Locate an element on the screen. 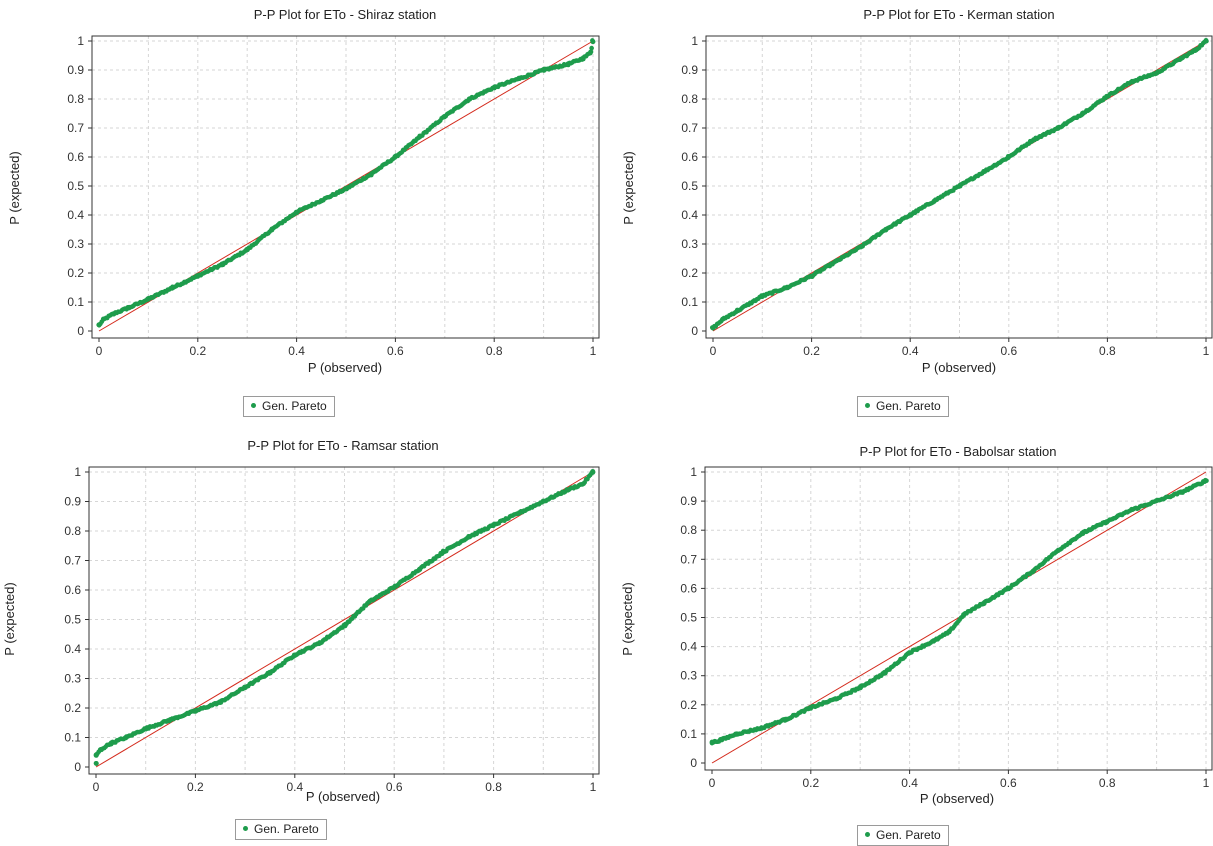 The width and height of the screenshot is (1213, 846). chart-title: P-P Plot for ETo - Babolsar station is located at coordinates (957, 451).